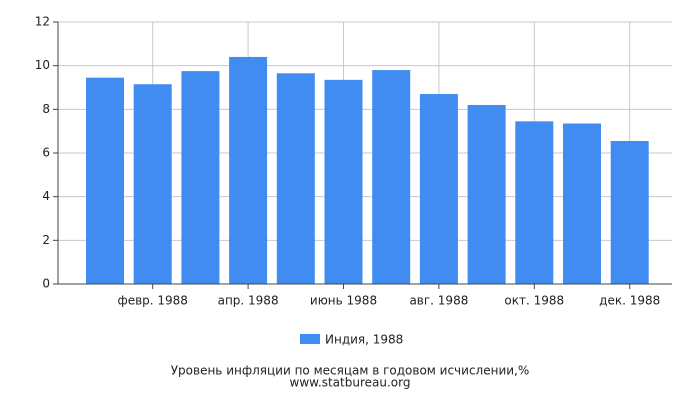 The image size is (700, 400). Describe the element at coordinates (438, 301) in the screenshot. I see `x-tick-label: авг. 1988` at that location.